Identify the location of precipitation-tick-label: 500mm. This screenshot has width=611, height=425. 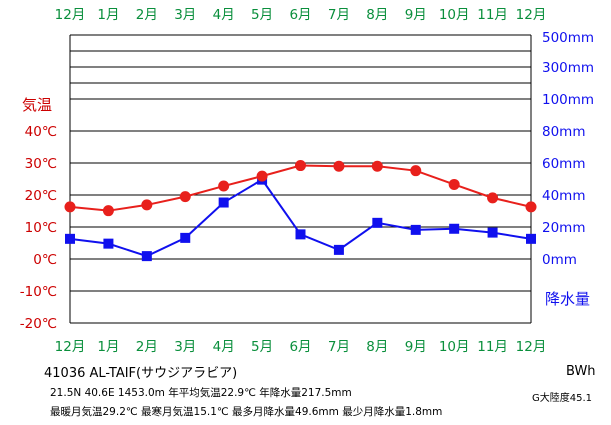
(568, 38).